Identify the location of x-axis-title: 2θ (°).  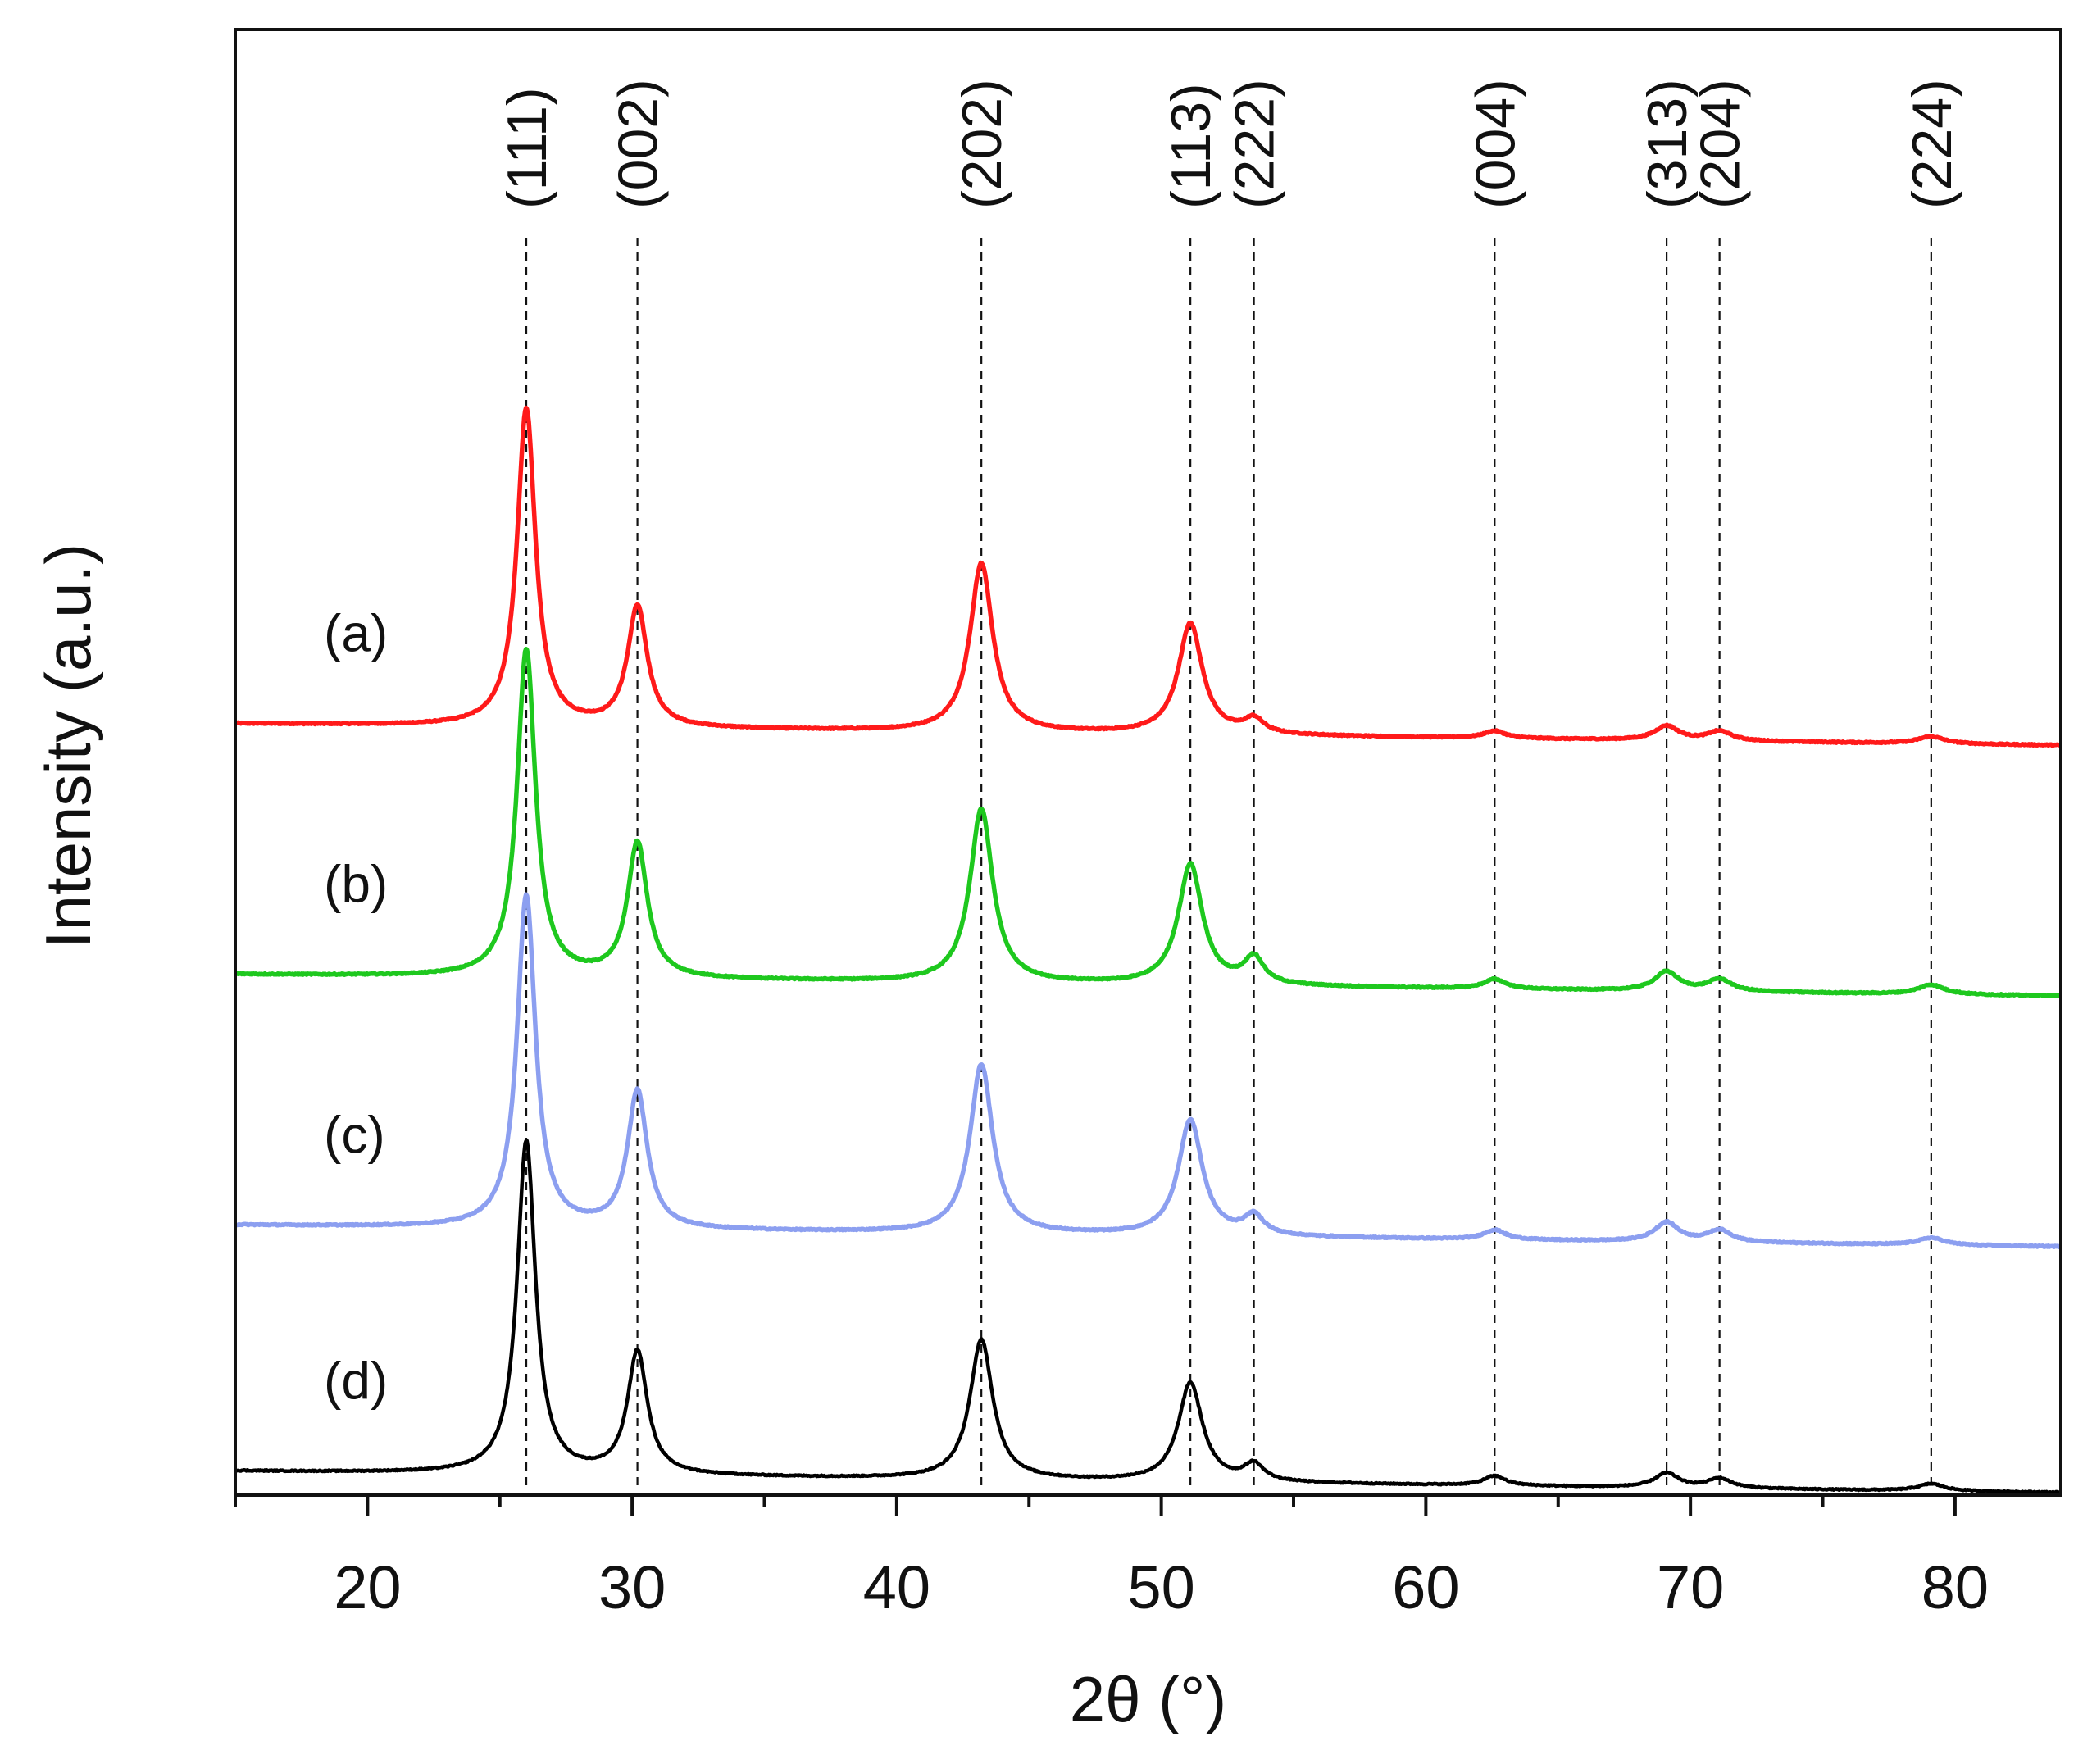
(1148, 1699).